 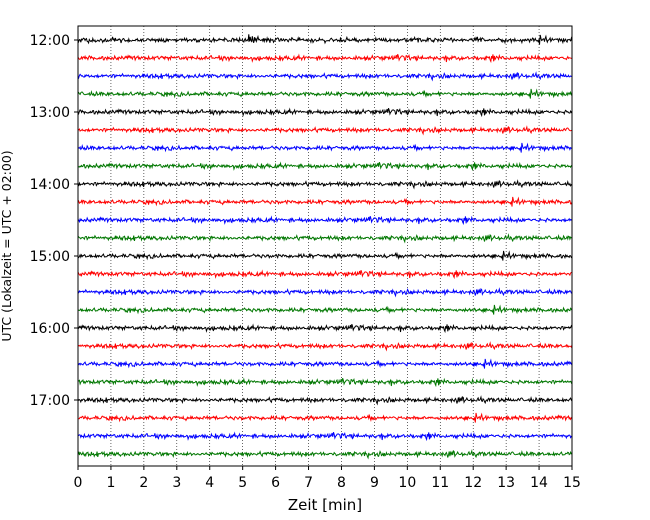 What do you see at coordinates (506, 483) in the screenshot?
I see `x-tick-label: 13` at bounding box center [506, 483].